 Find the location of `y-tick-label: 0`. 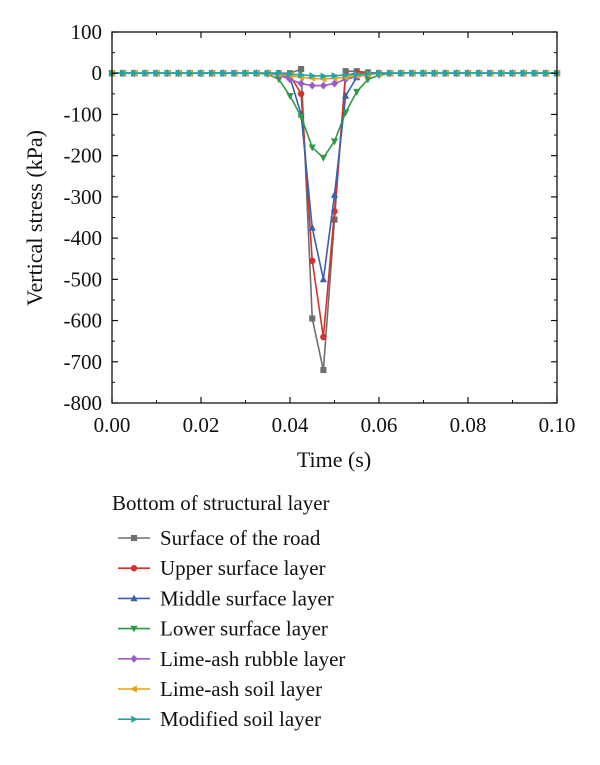

y-tick-label: 0 is located at coordinates (97, 73).